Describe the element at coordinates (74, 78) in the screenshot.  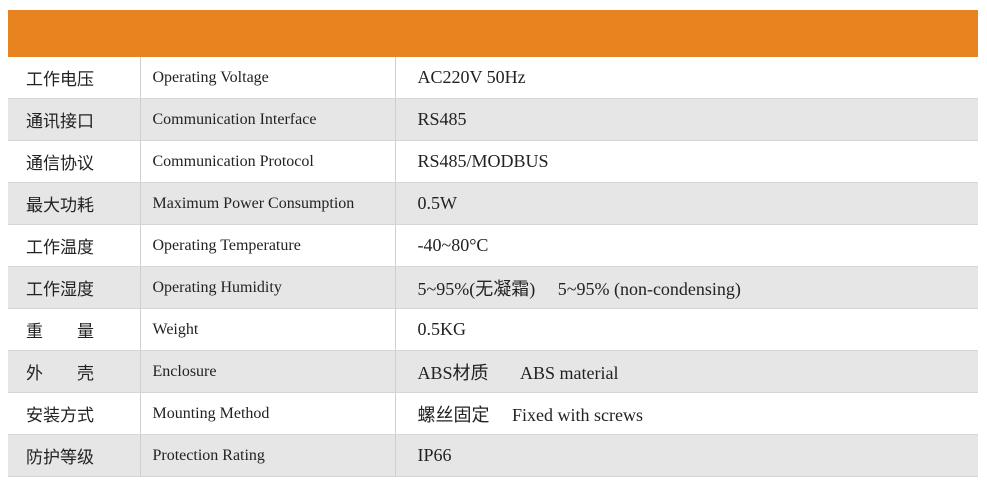
I see `param-name-cn: 工作电压` at that location.